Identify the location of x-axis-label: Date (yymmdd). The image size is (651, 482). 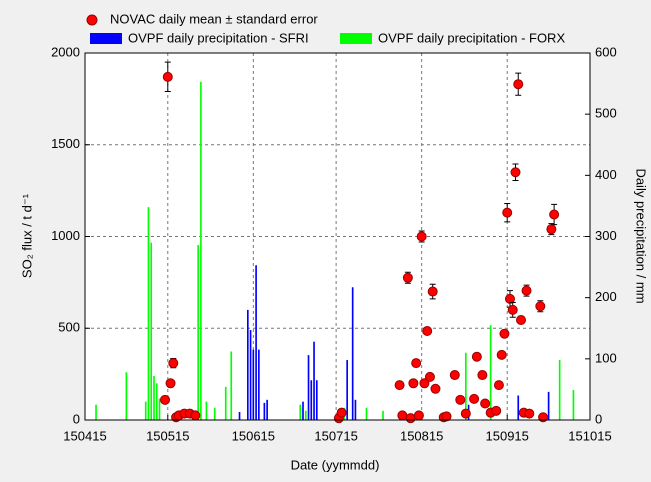
(335, 464).